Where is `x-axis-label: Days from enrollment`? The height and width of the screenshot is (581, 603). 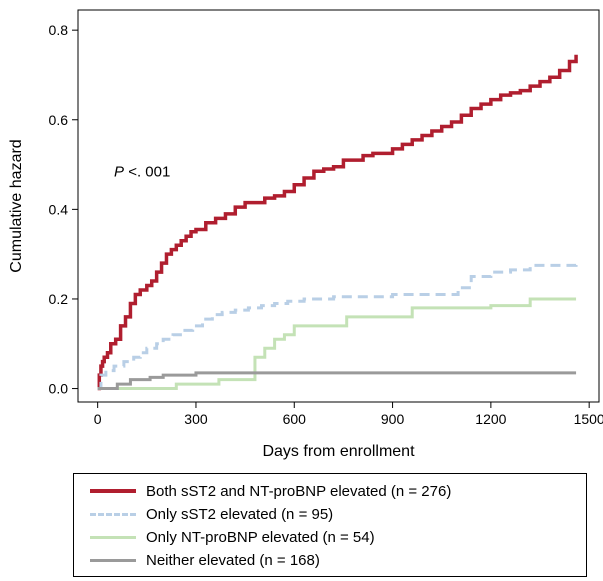 x-axis-label: Days from enrollment is located at coordinates (338, 451).